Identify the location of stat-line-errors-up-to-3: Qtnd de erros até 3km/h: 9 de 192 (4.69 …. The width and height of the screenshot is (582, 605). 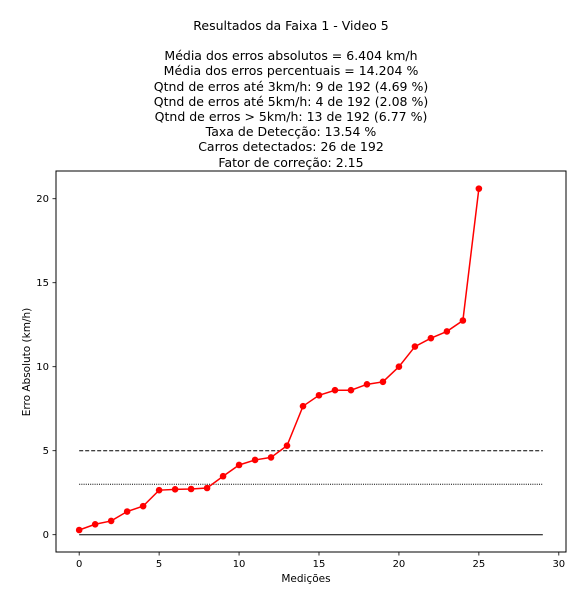
(291, 86).